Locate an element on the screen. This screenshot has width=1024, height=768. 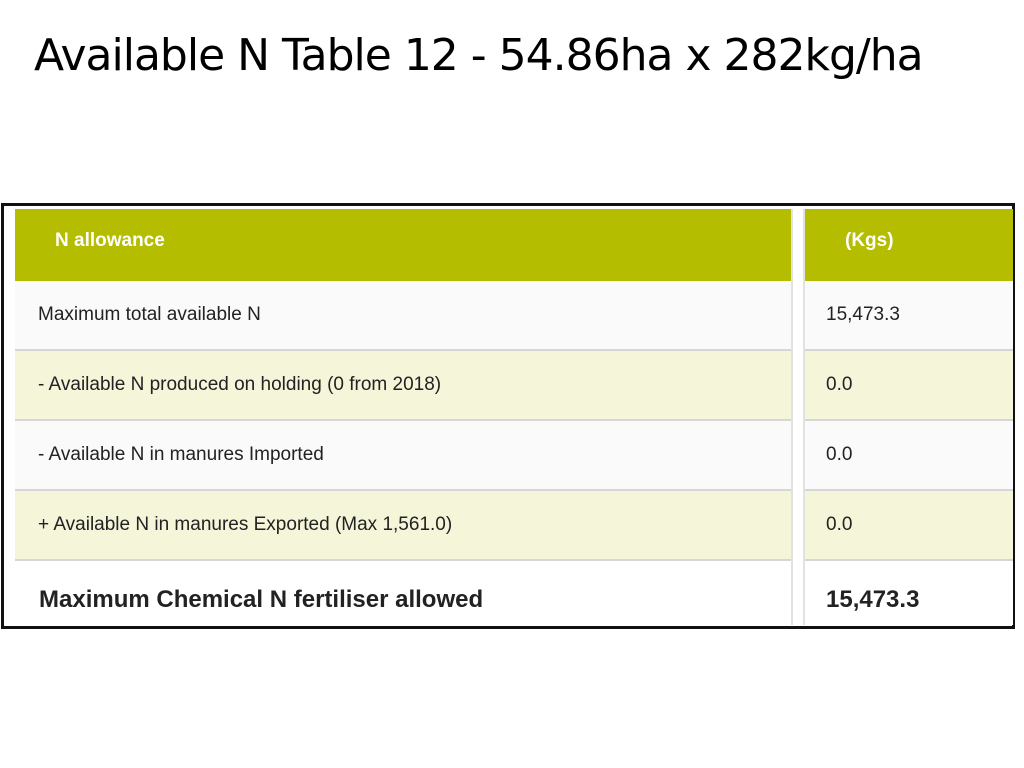
table-row: Maximum total available N 15,473.3 is located at coordinates (514, 316).